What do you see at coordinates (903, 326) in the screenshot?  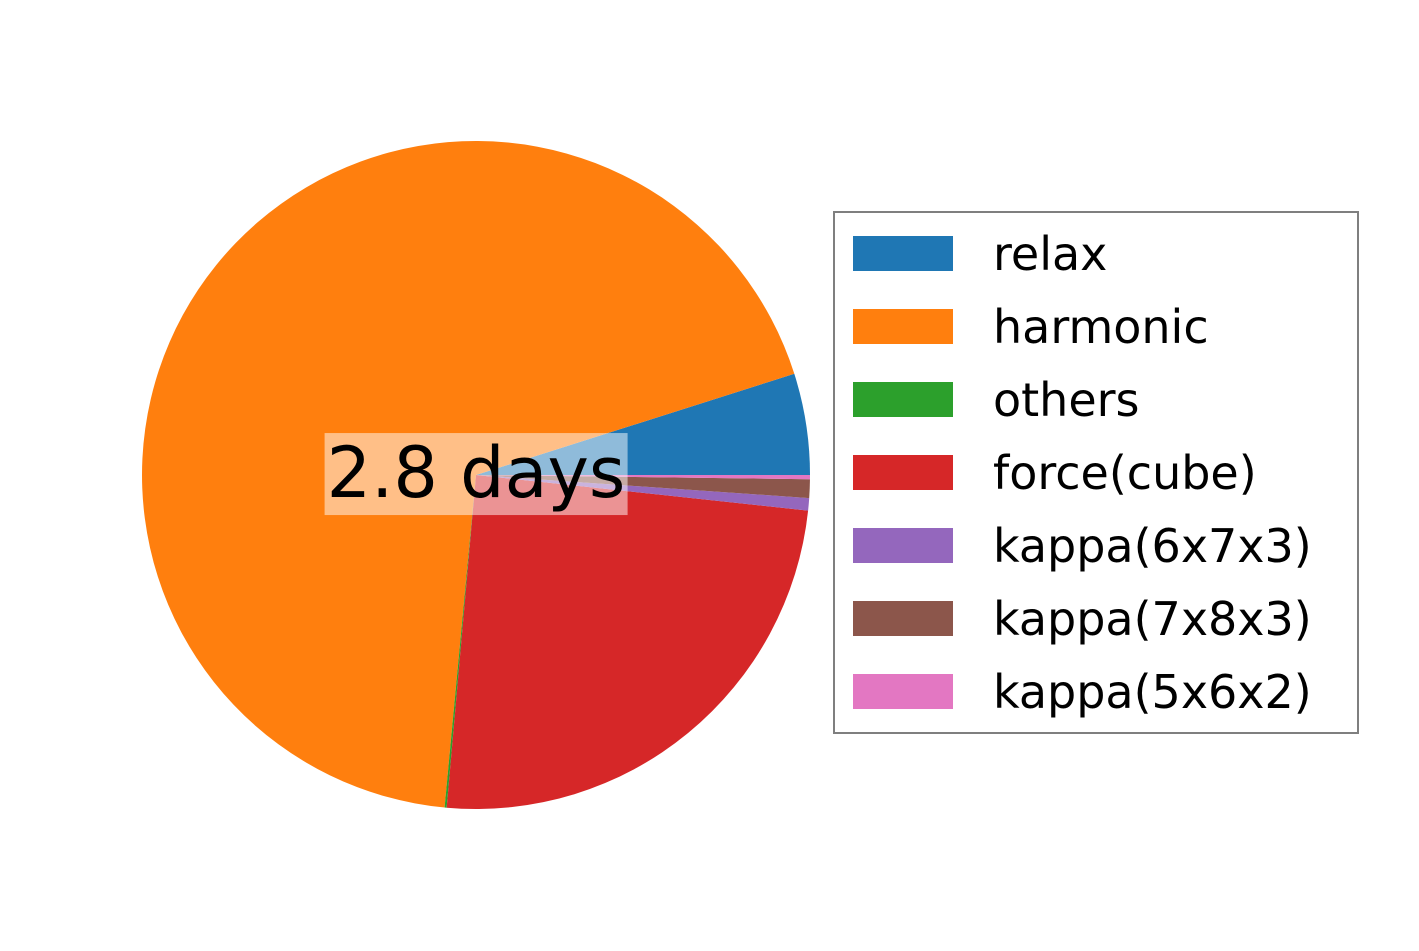 I see `legend-swatch-harmonic-icon` at bounding box center [903, 326].